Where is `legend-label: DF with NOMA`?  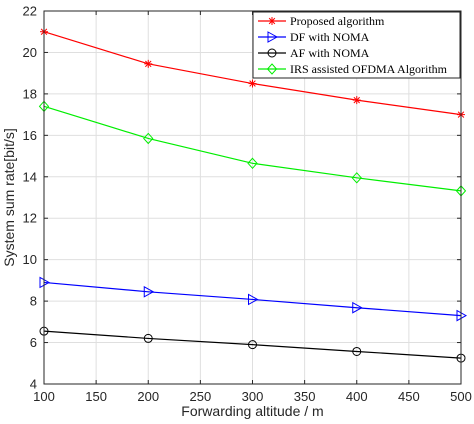 legend-label: DF with NOMA is located at coordinates (330, 37).